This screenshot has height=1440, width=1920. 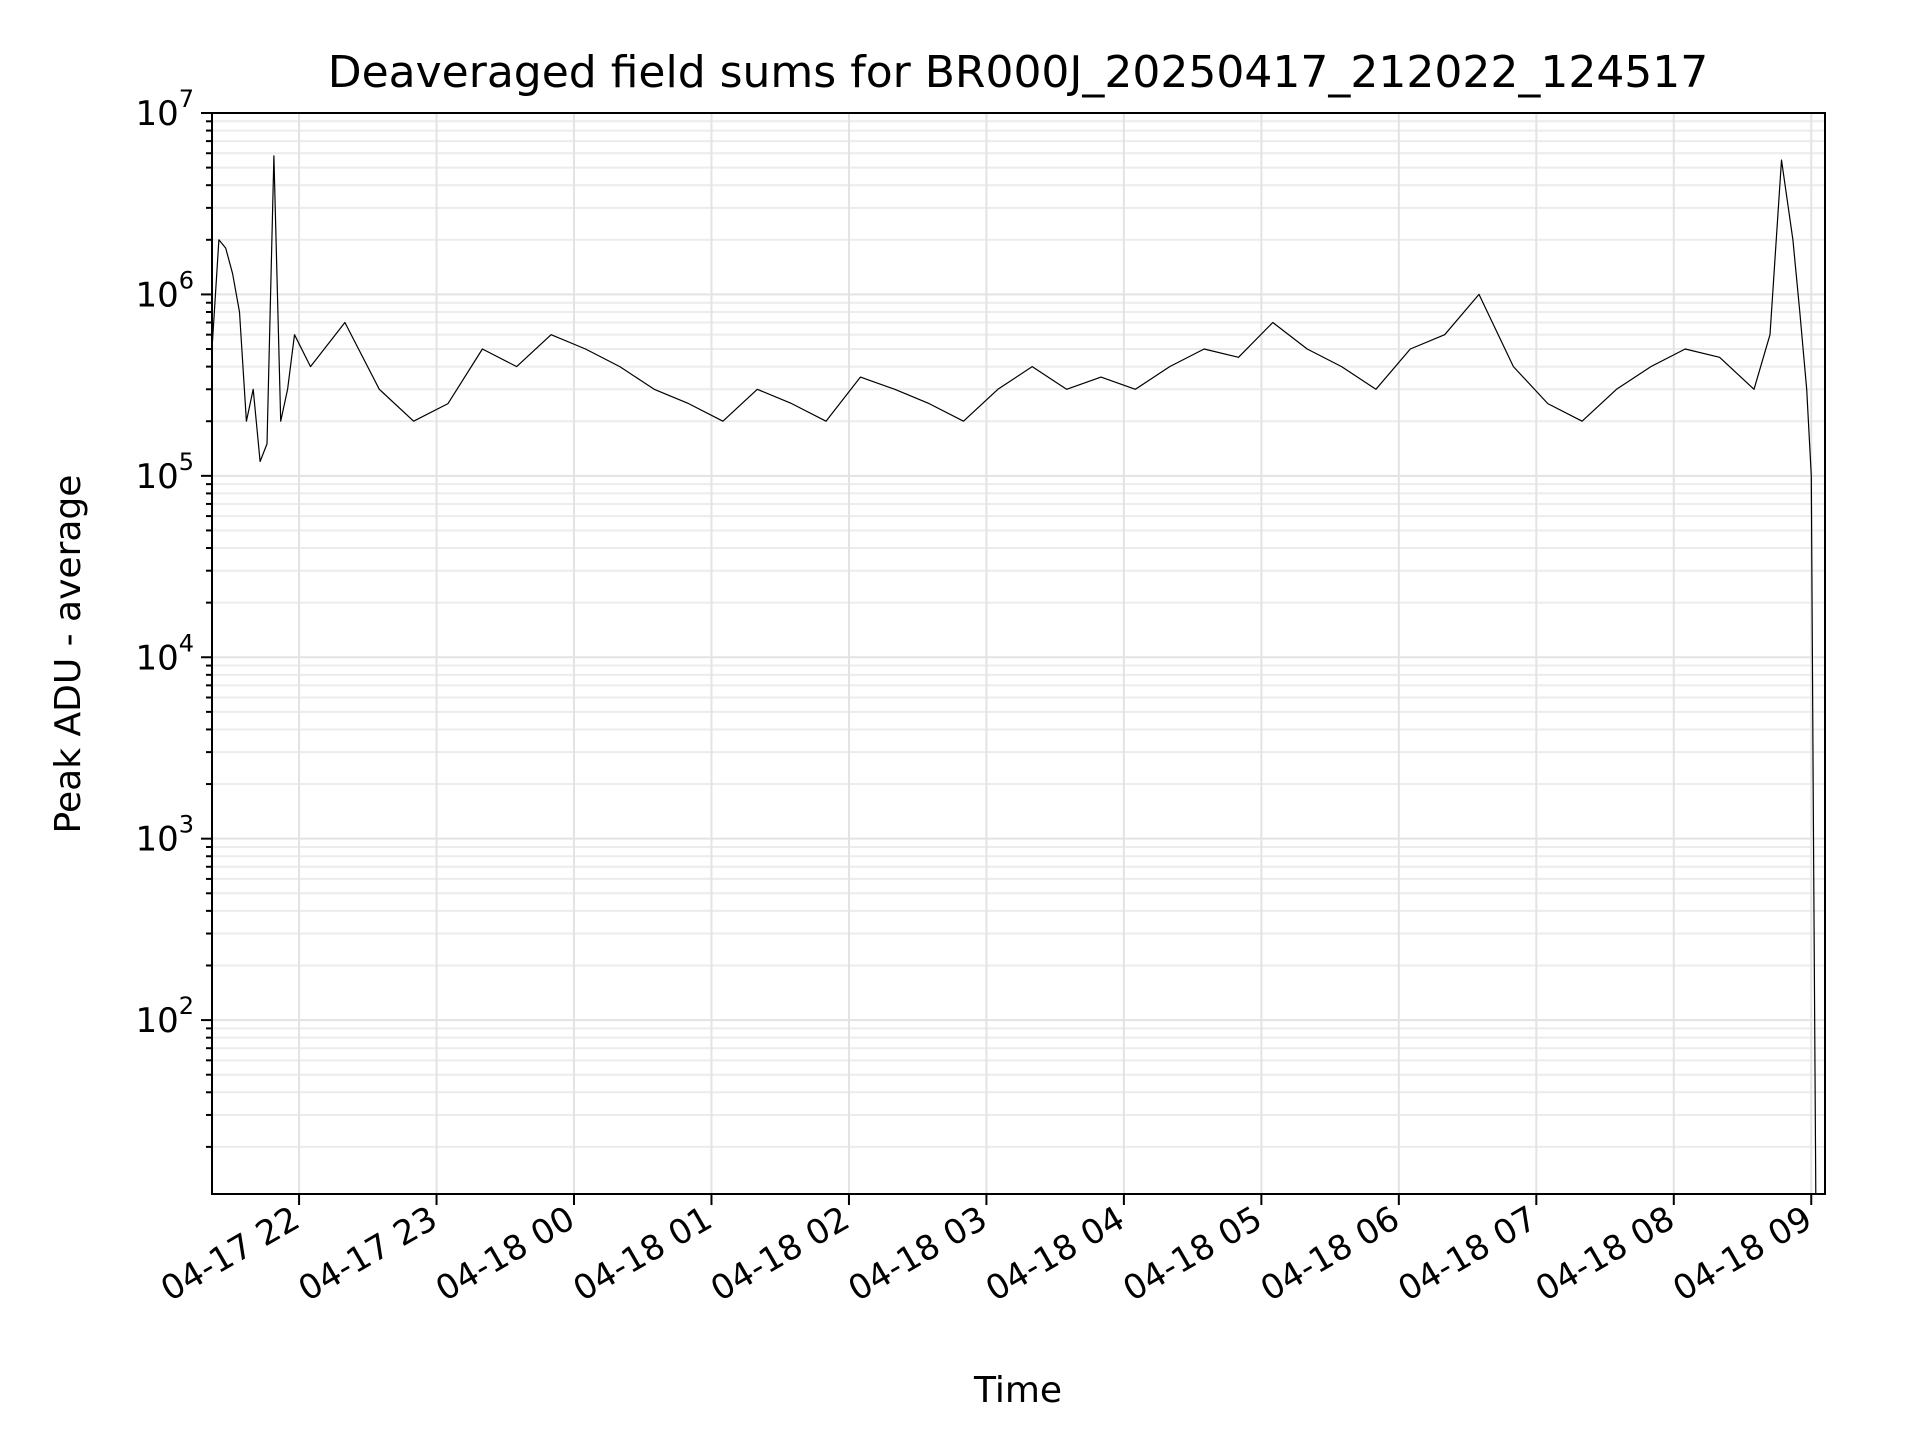 I want to click on x-tick-label: 04-18 04, so click(x=1055, y=1254).